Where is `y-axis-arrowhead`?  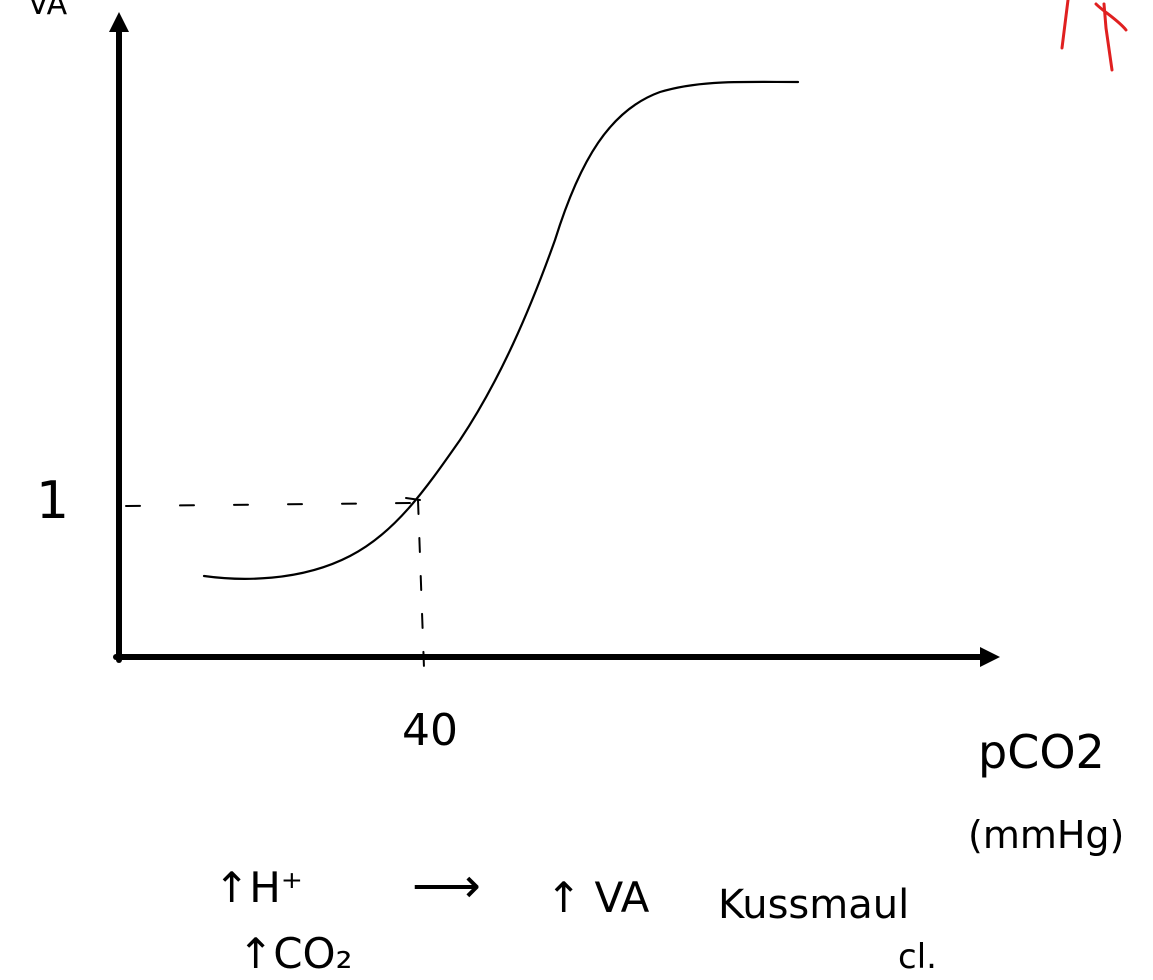 y-axis-arrowhead is located at coordinates (119, 22).